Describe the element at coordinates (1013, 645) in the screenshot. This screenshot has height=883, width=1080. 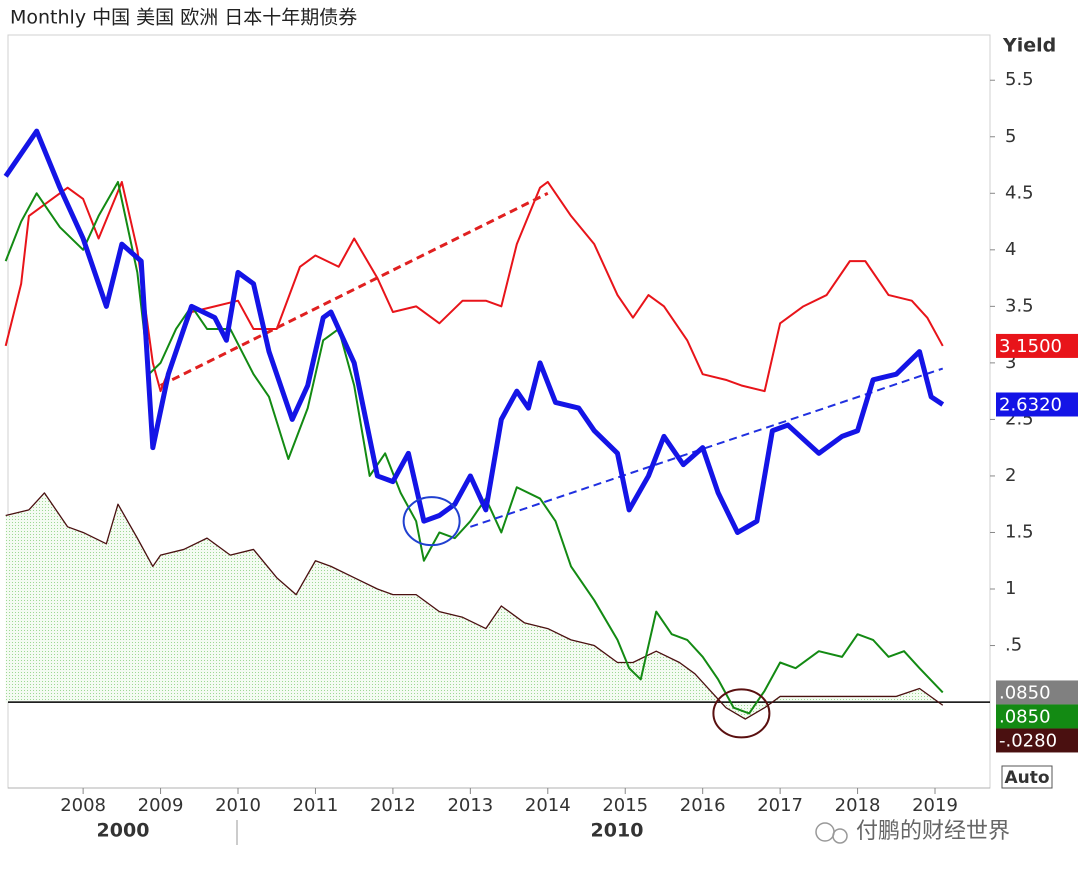
I see `y-tick-label: .5` at that location.